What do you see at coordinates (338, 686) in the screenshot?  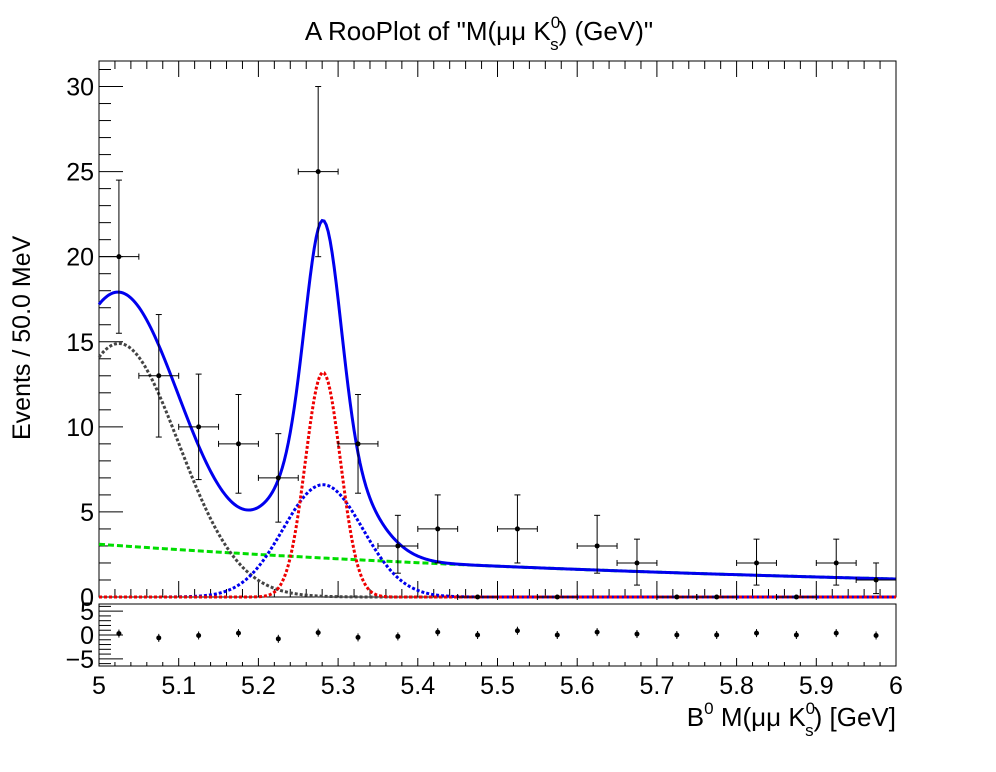 I see `x-tick-label: 5.3` at bounding box center [338, 686].